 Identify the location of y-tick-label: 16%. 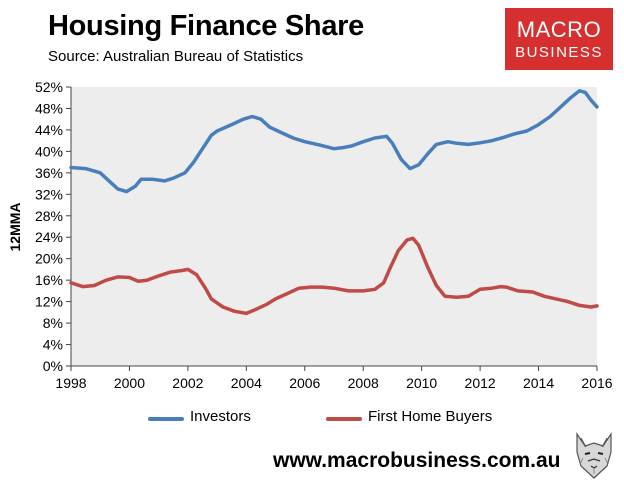
(49, 280).